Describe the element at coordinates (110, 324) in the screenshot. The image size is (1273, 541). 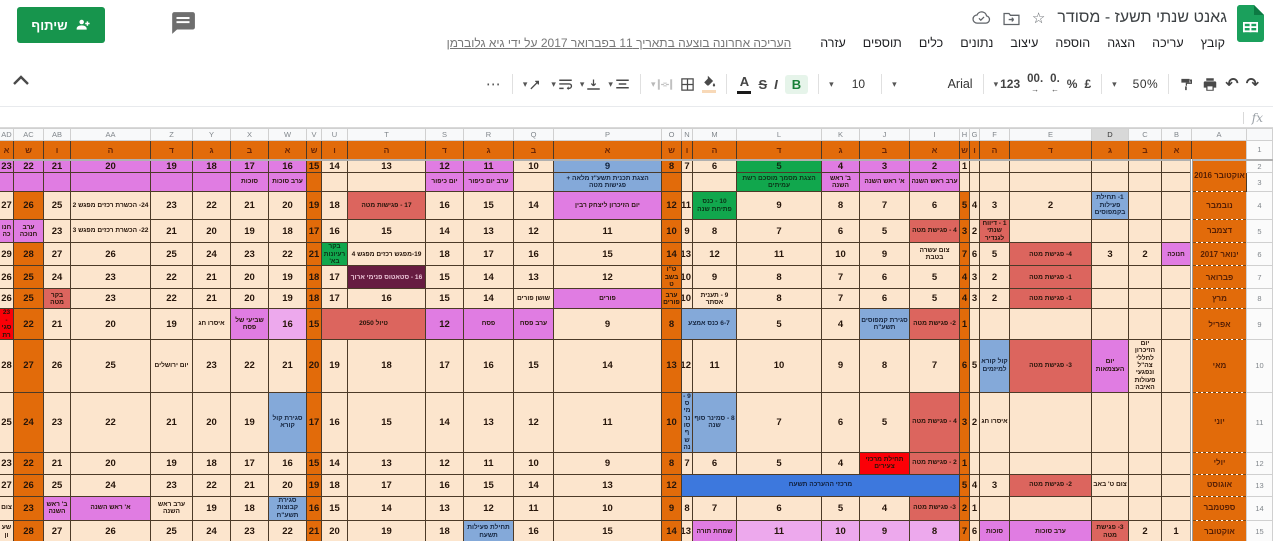
I see `cell-AA9: 20` at that location.